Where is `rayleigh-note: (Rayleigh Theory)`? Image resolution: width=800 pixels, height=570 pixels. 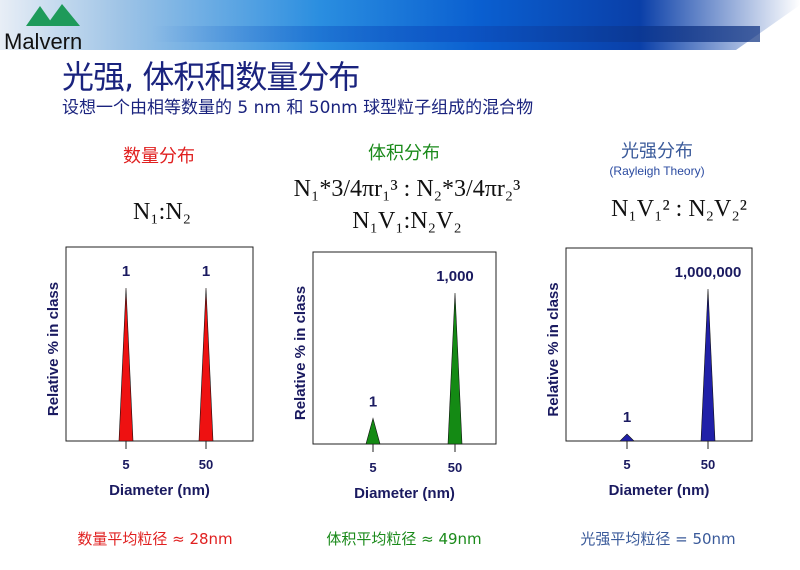 rayleigh-note: (Rayleigh Theory) is located at coordinates (657, 171).